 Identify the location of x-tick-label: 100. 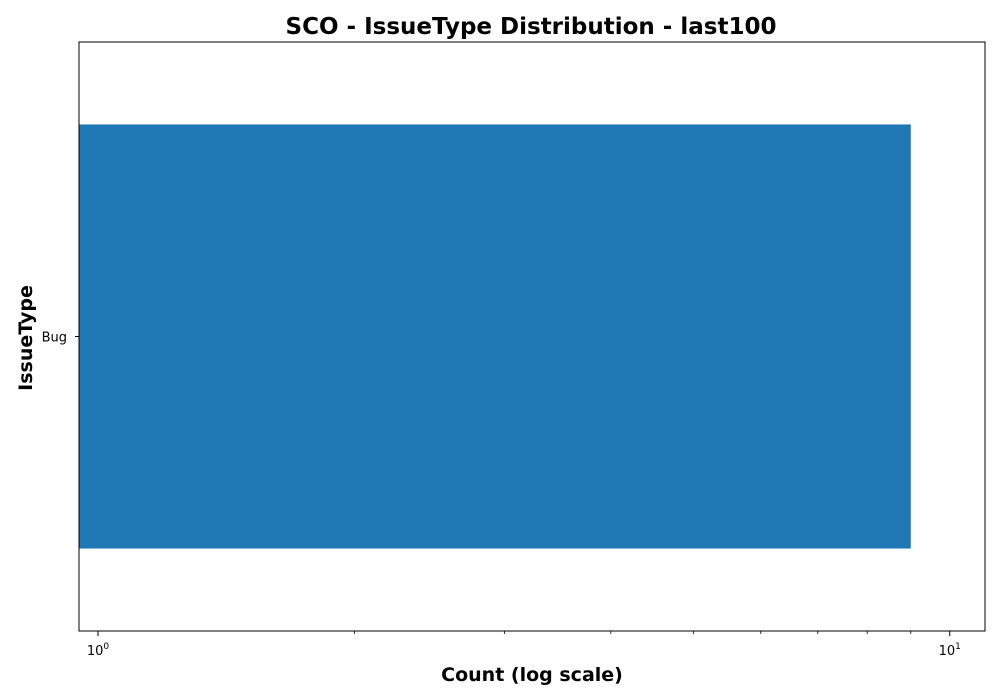
(98, 650).